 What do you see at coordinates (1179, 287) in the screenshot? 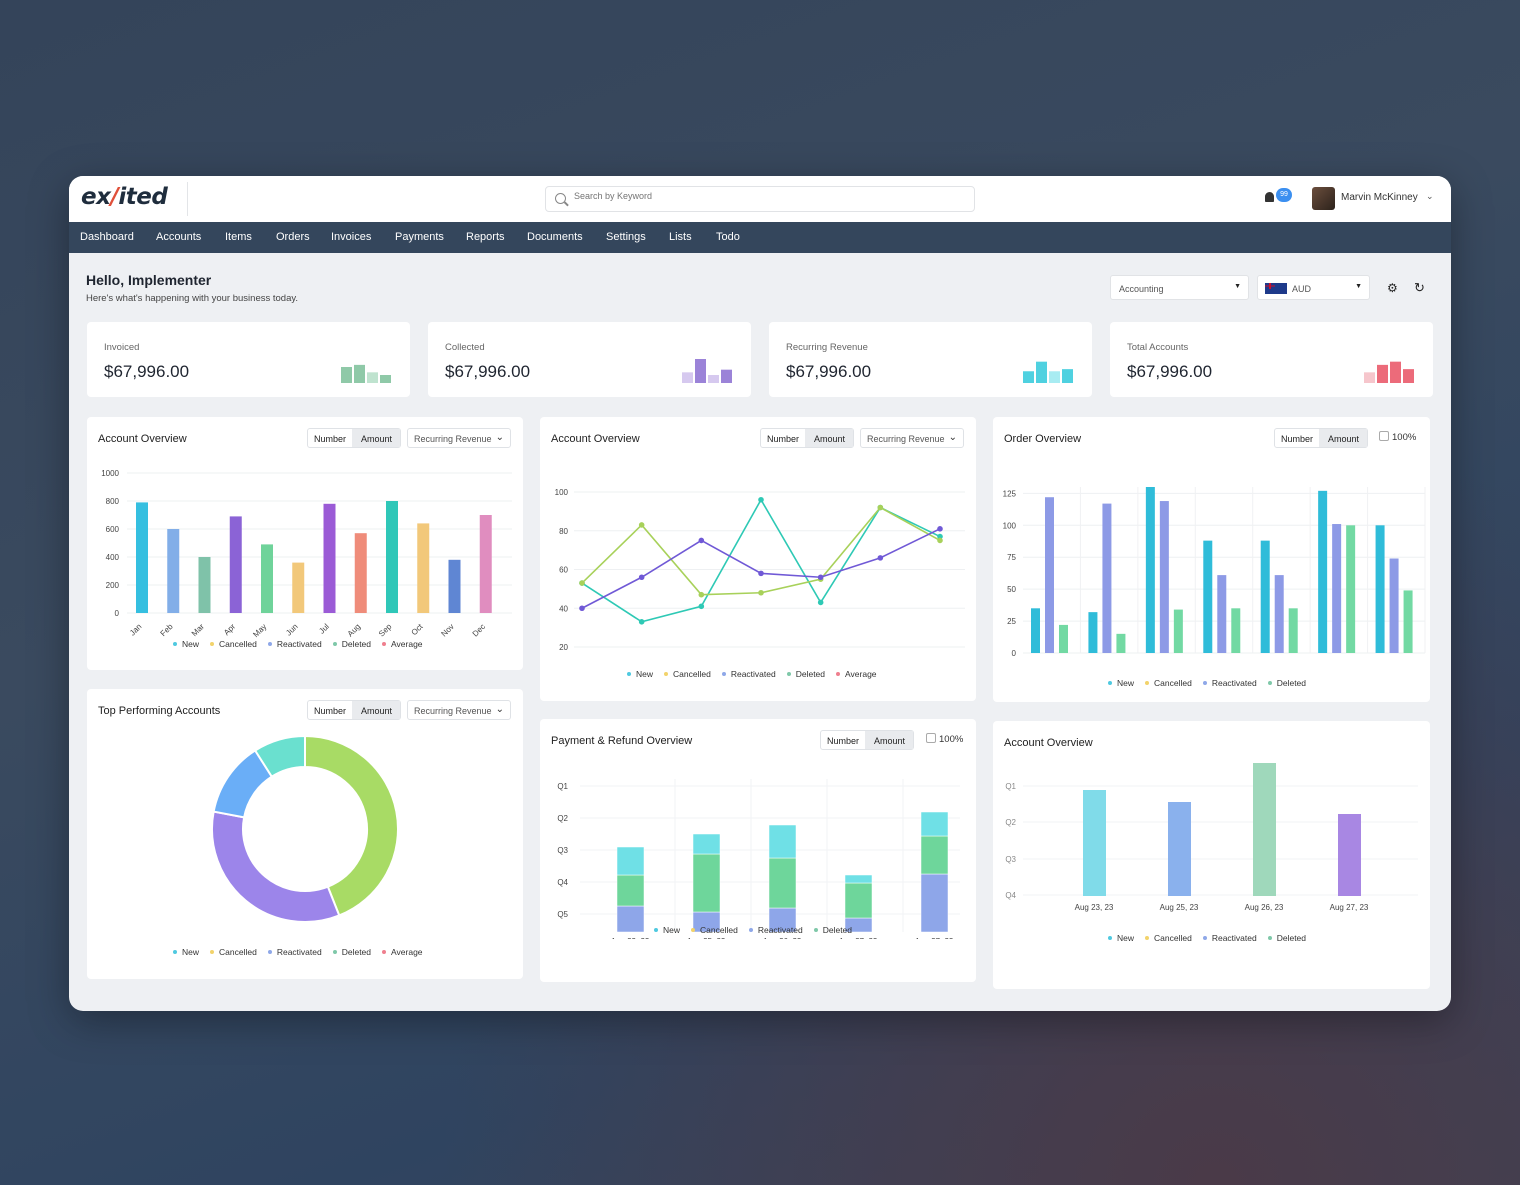
I see `view-select: Accounting ▼` at bounding box center [1179, 287].